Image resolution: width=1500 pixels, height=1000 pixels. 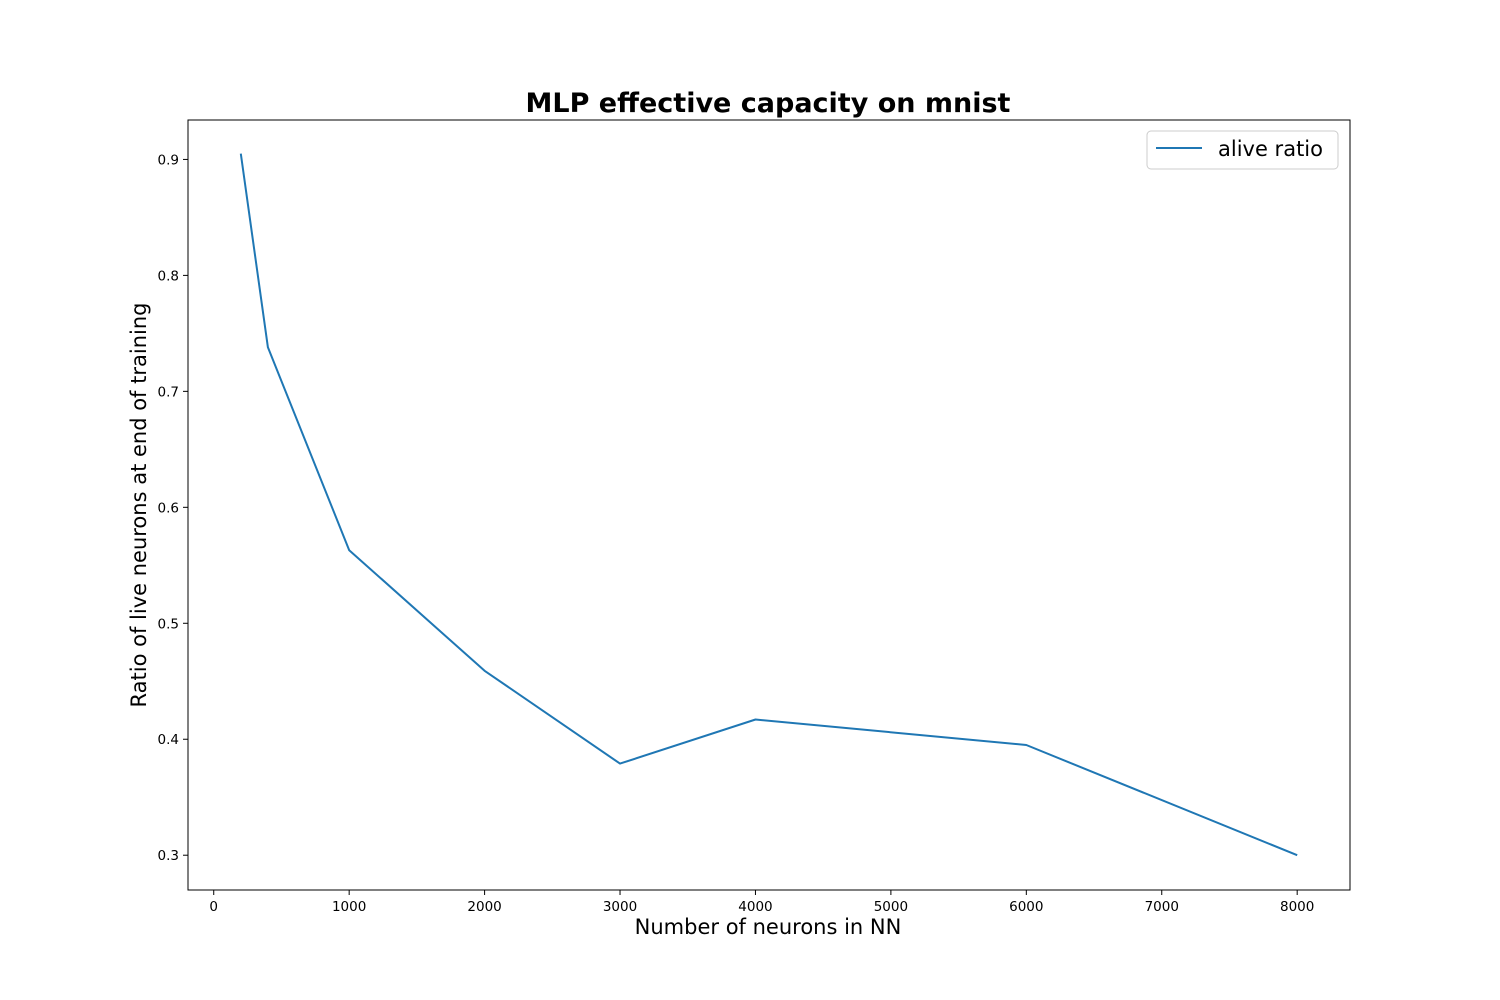 I want to click on x-axis: 0 1000 2000 3000 4000 5000 6000 7000 8000, so click(x=761, y=902).